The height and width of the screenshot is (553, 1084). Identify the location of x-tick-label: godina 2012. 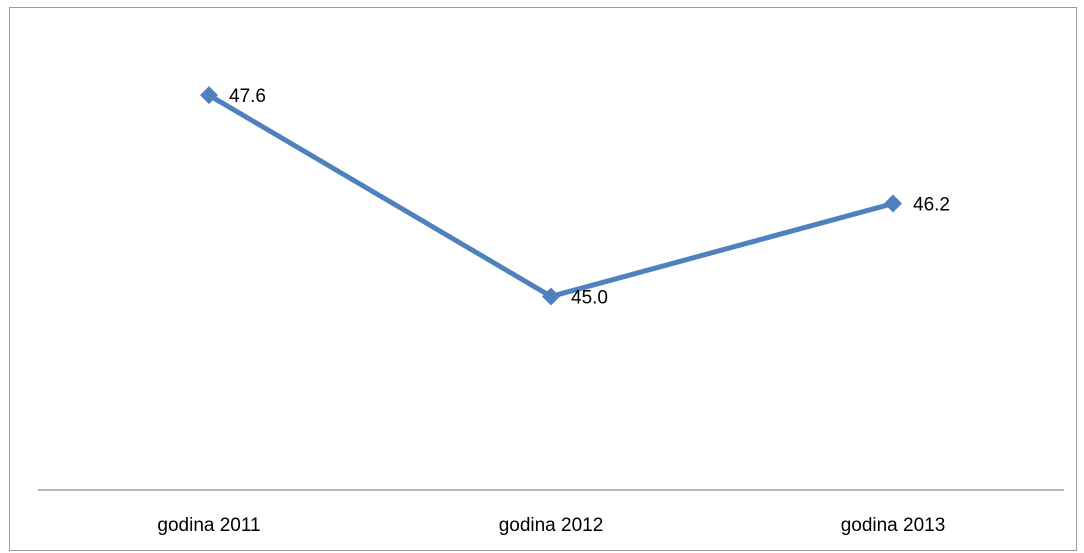
(551, 525).